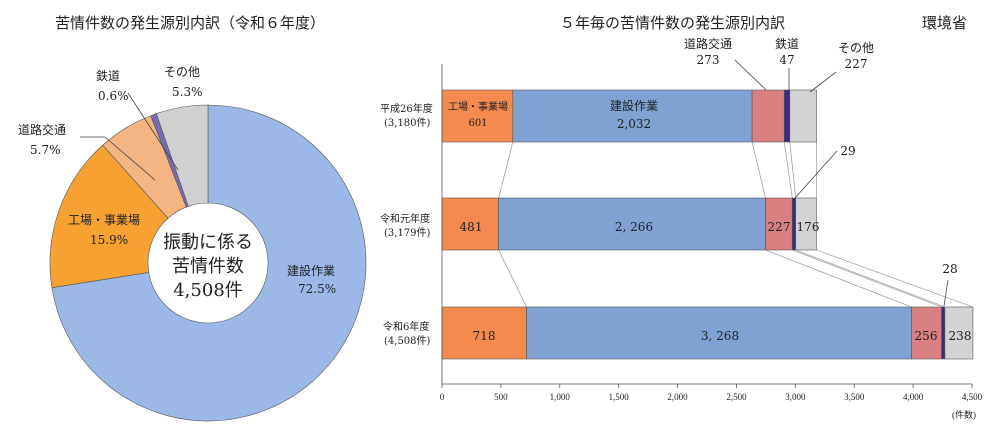 This screenshot has width=990, height=426. Describe the element at coordinates (856, 64) in the screenshot. I see `callout-other-value: 227` at that location.